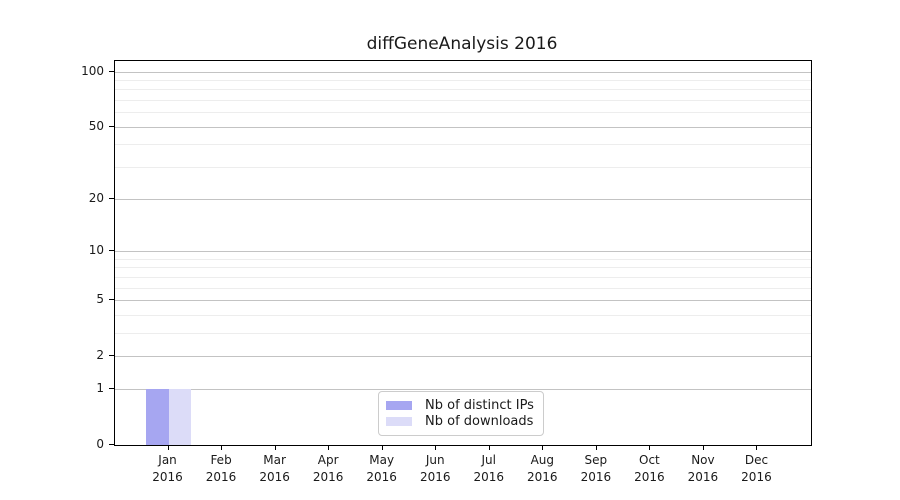 Image resolution: width=900 pixels, height=500 pixels. I want to click on legend-entry: Nb of distinct IPs, so click(461, 405).